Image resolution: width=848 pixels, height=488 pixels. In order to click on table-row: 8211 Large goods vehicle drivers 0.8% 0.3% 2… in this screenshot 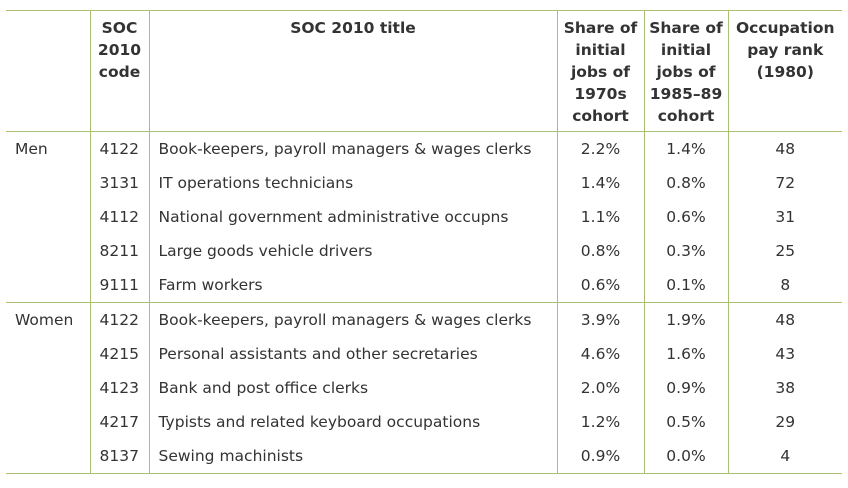, I will do `click(424, 251)`.